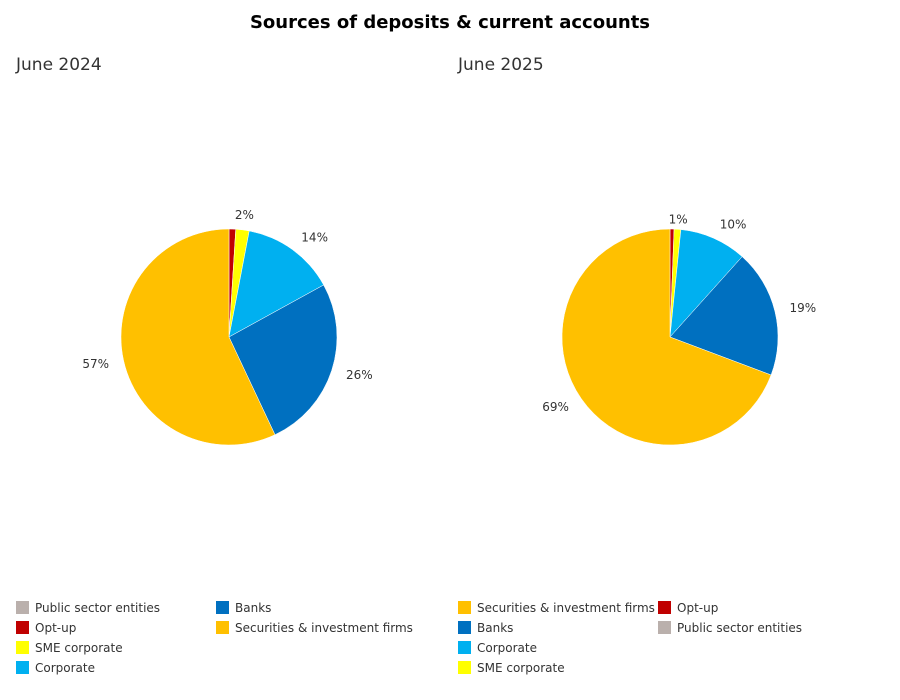 Image resolution: width=900 pixels, height=700 pixels. Describe the element at coordinates (555, 407) in the screenshot. I see `data-label-securities-and-investment-firms-1: 69%` at that location.